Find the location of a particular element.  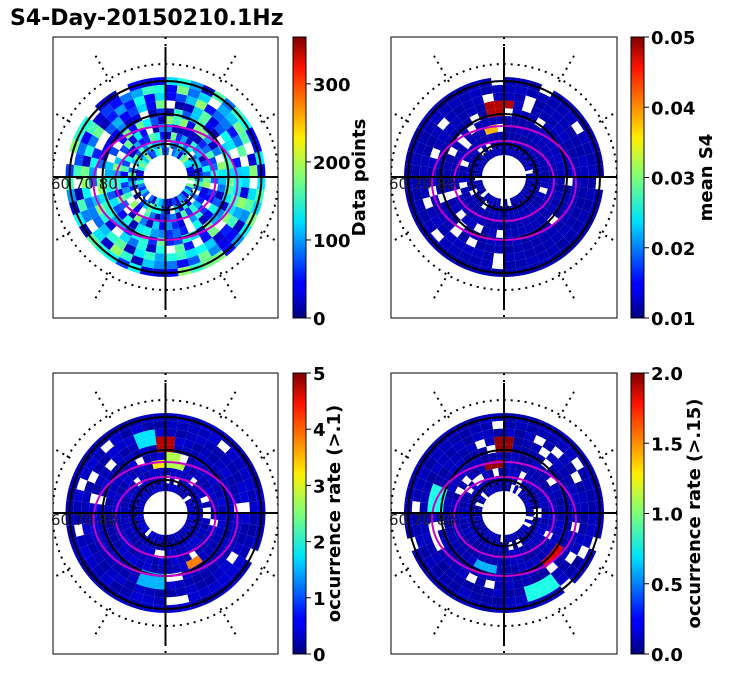

polar-plot-area is located at coordinates (504, 177).